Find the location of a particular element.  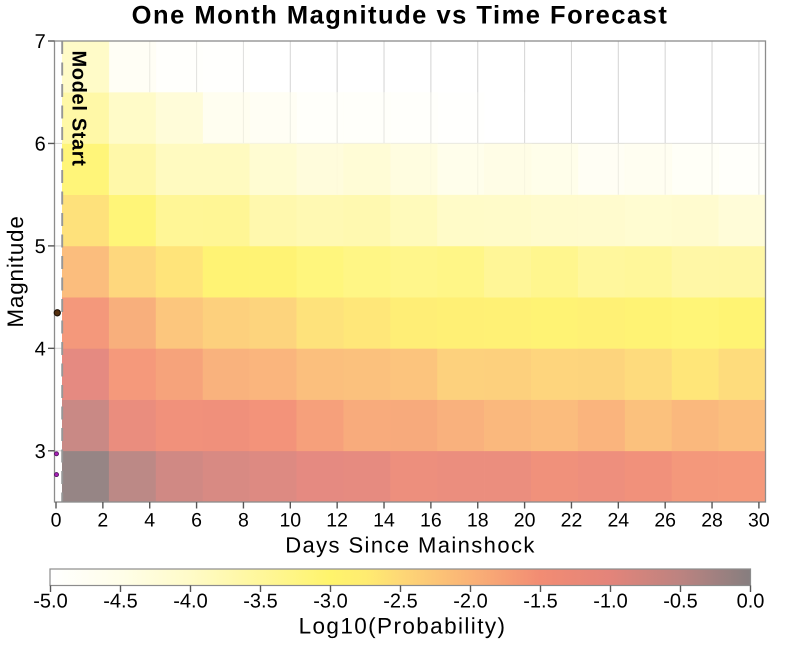

svg-text: Log10(Probability) is located at coordinates (403, 626).